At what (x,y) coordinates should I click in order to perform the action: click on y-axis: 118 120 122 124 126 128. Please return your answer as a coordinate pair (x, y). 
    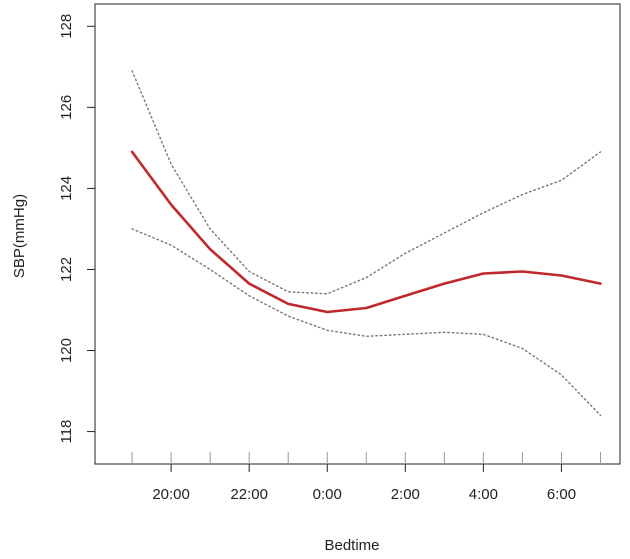
    Looking at the image, I should click on (76, 229).